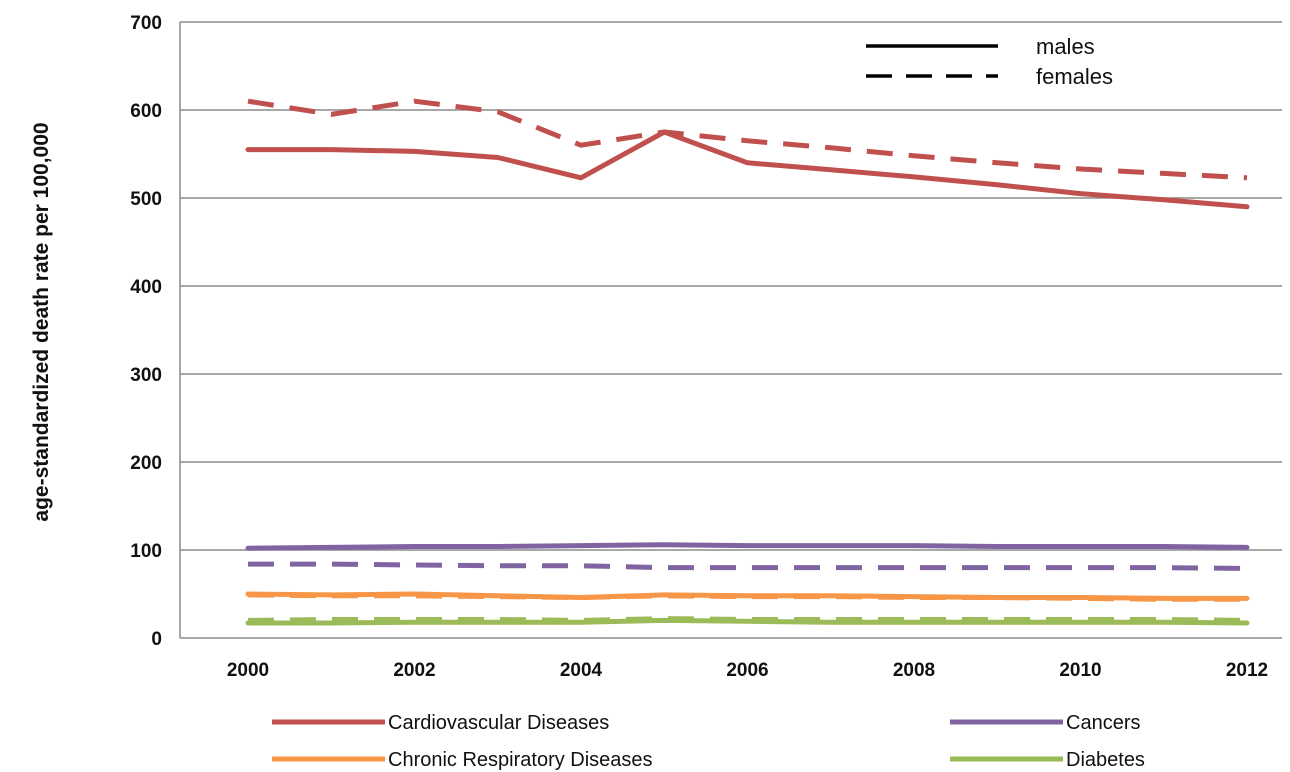  Describe the element at coordinates (1074, 76) in the screenshot. I see `style-legend-label-females: females` at that location.